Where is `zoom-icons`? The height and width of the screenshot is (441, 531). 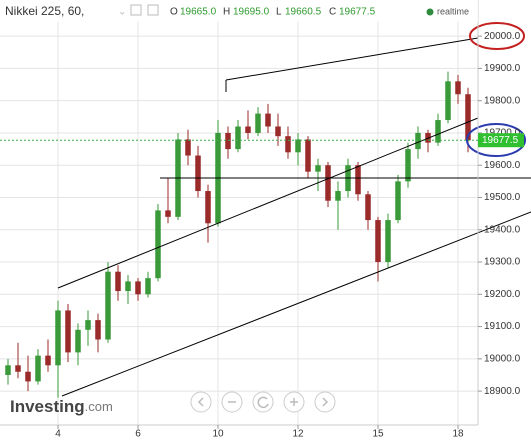 zoom-icons is located at coordinates (263, 402).